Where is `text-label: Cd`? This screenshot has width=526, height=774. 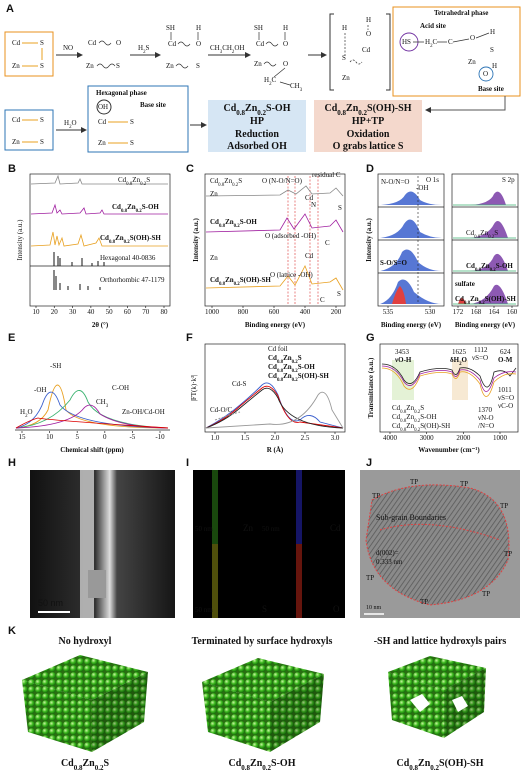
text-label: Cd is located at coordinates (16, 43).